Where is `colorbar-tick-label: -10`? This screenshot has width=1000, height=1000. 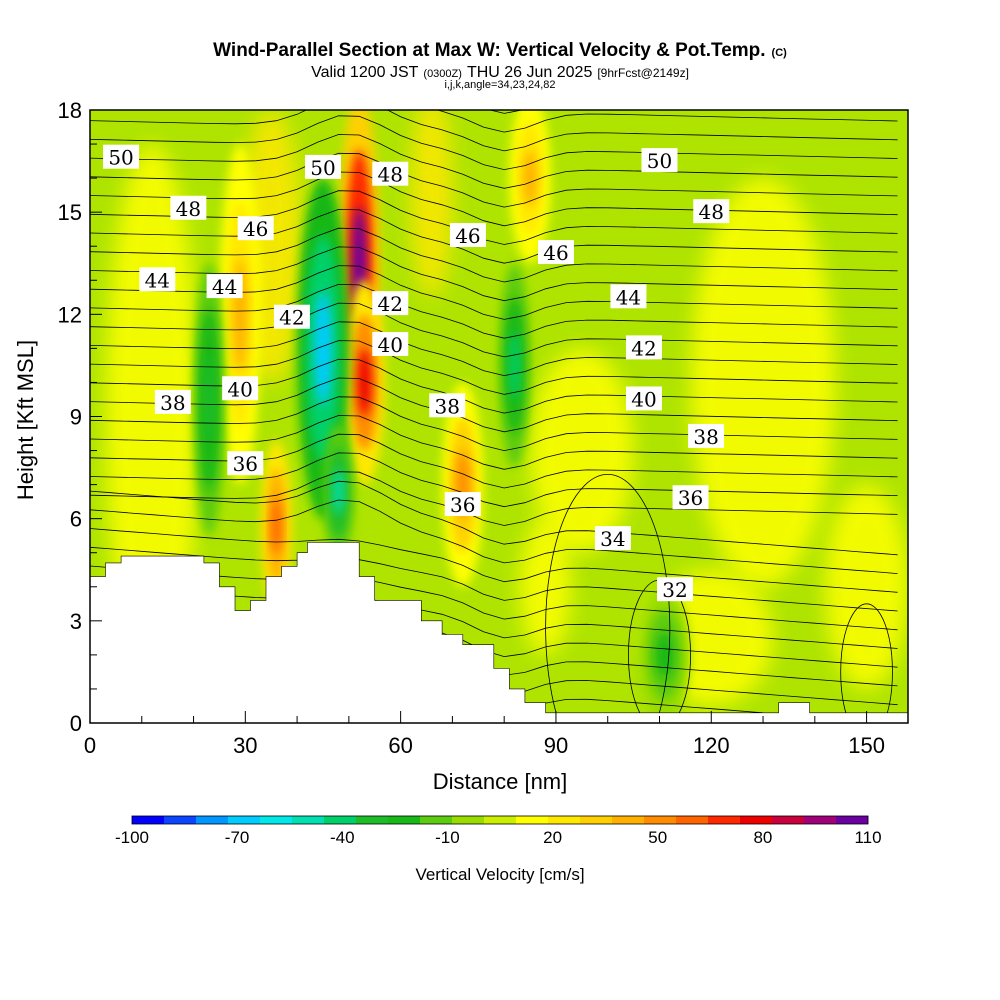 colorbar-tick-label: -10 is located at coordinates (447, 837).